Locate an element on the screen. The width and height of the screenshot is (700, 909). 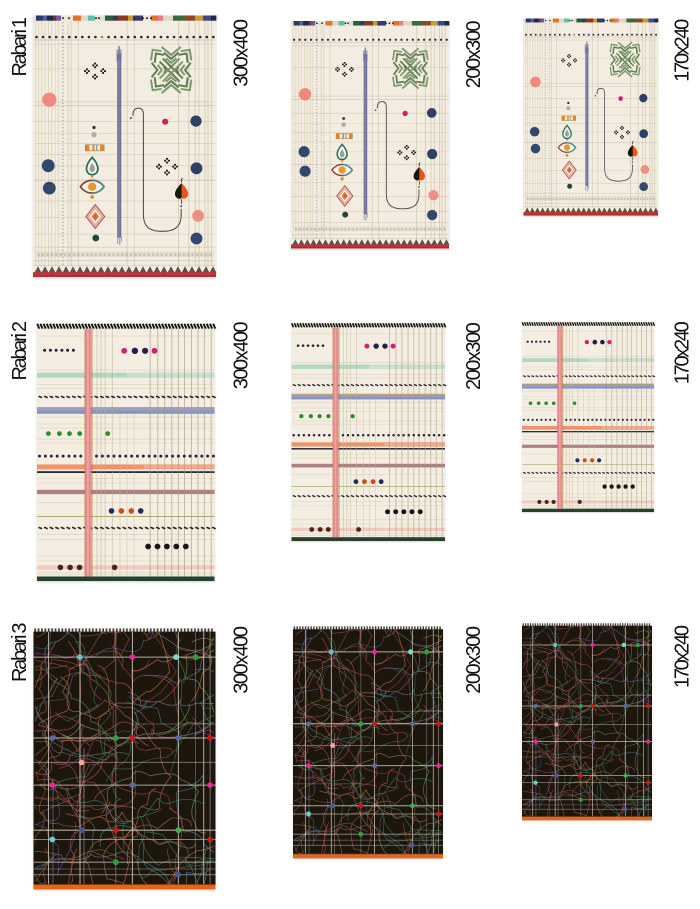
svg-text: Rabari 2 is located at coordinates (20, 350).